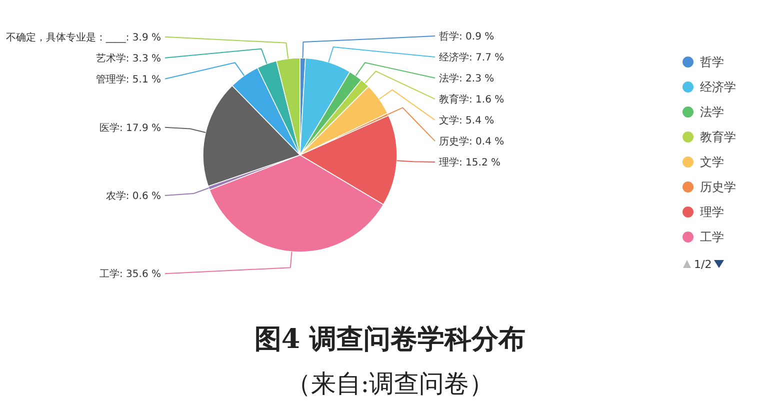 The image size is (781, 417). What do you see at coordinates (143, 196) in the screenshot?
I see `data-label: : 0.6 %` at bounding box center [143, 196].